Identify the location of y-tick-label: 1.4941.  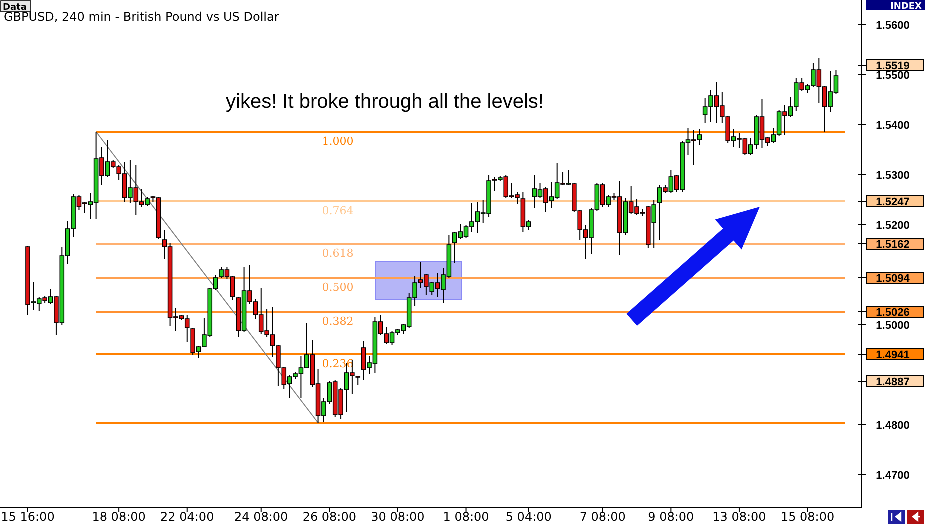
(893, 356).